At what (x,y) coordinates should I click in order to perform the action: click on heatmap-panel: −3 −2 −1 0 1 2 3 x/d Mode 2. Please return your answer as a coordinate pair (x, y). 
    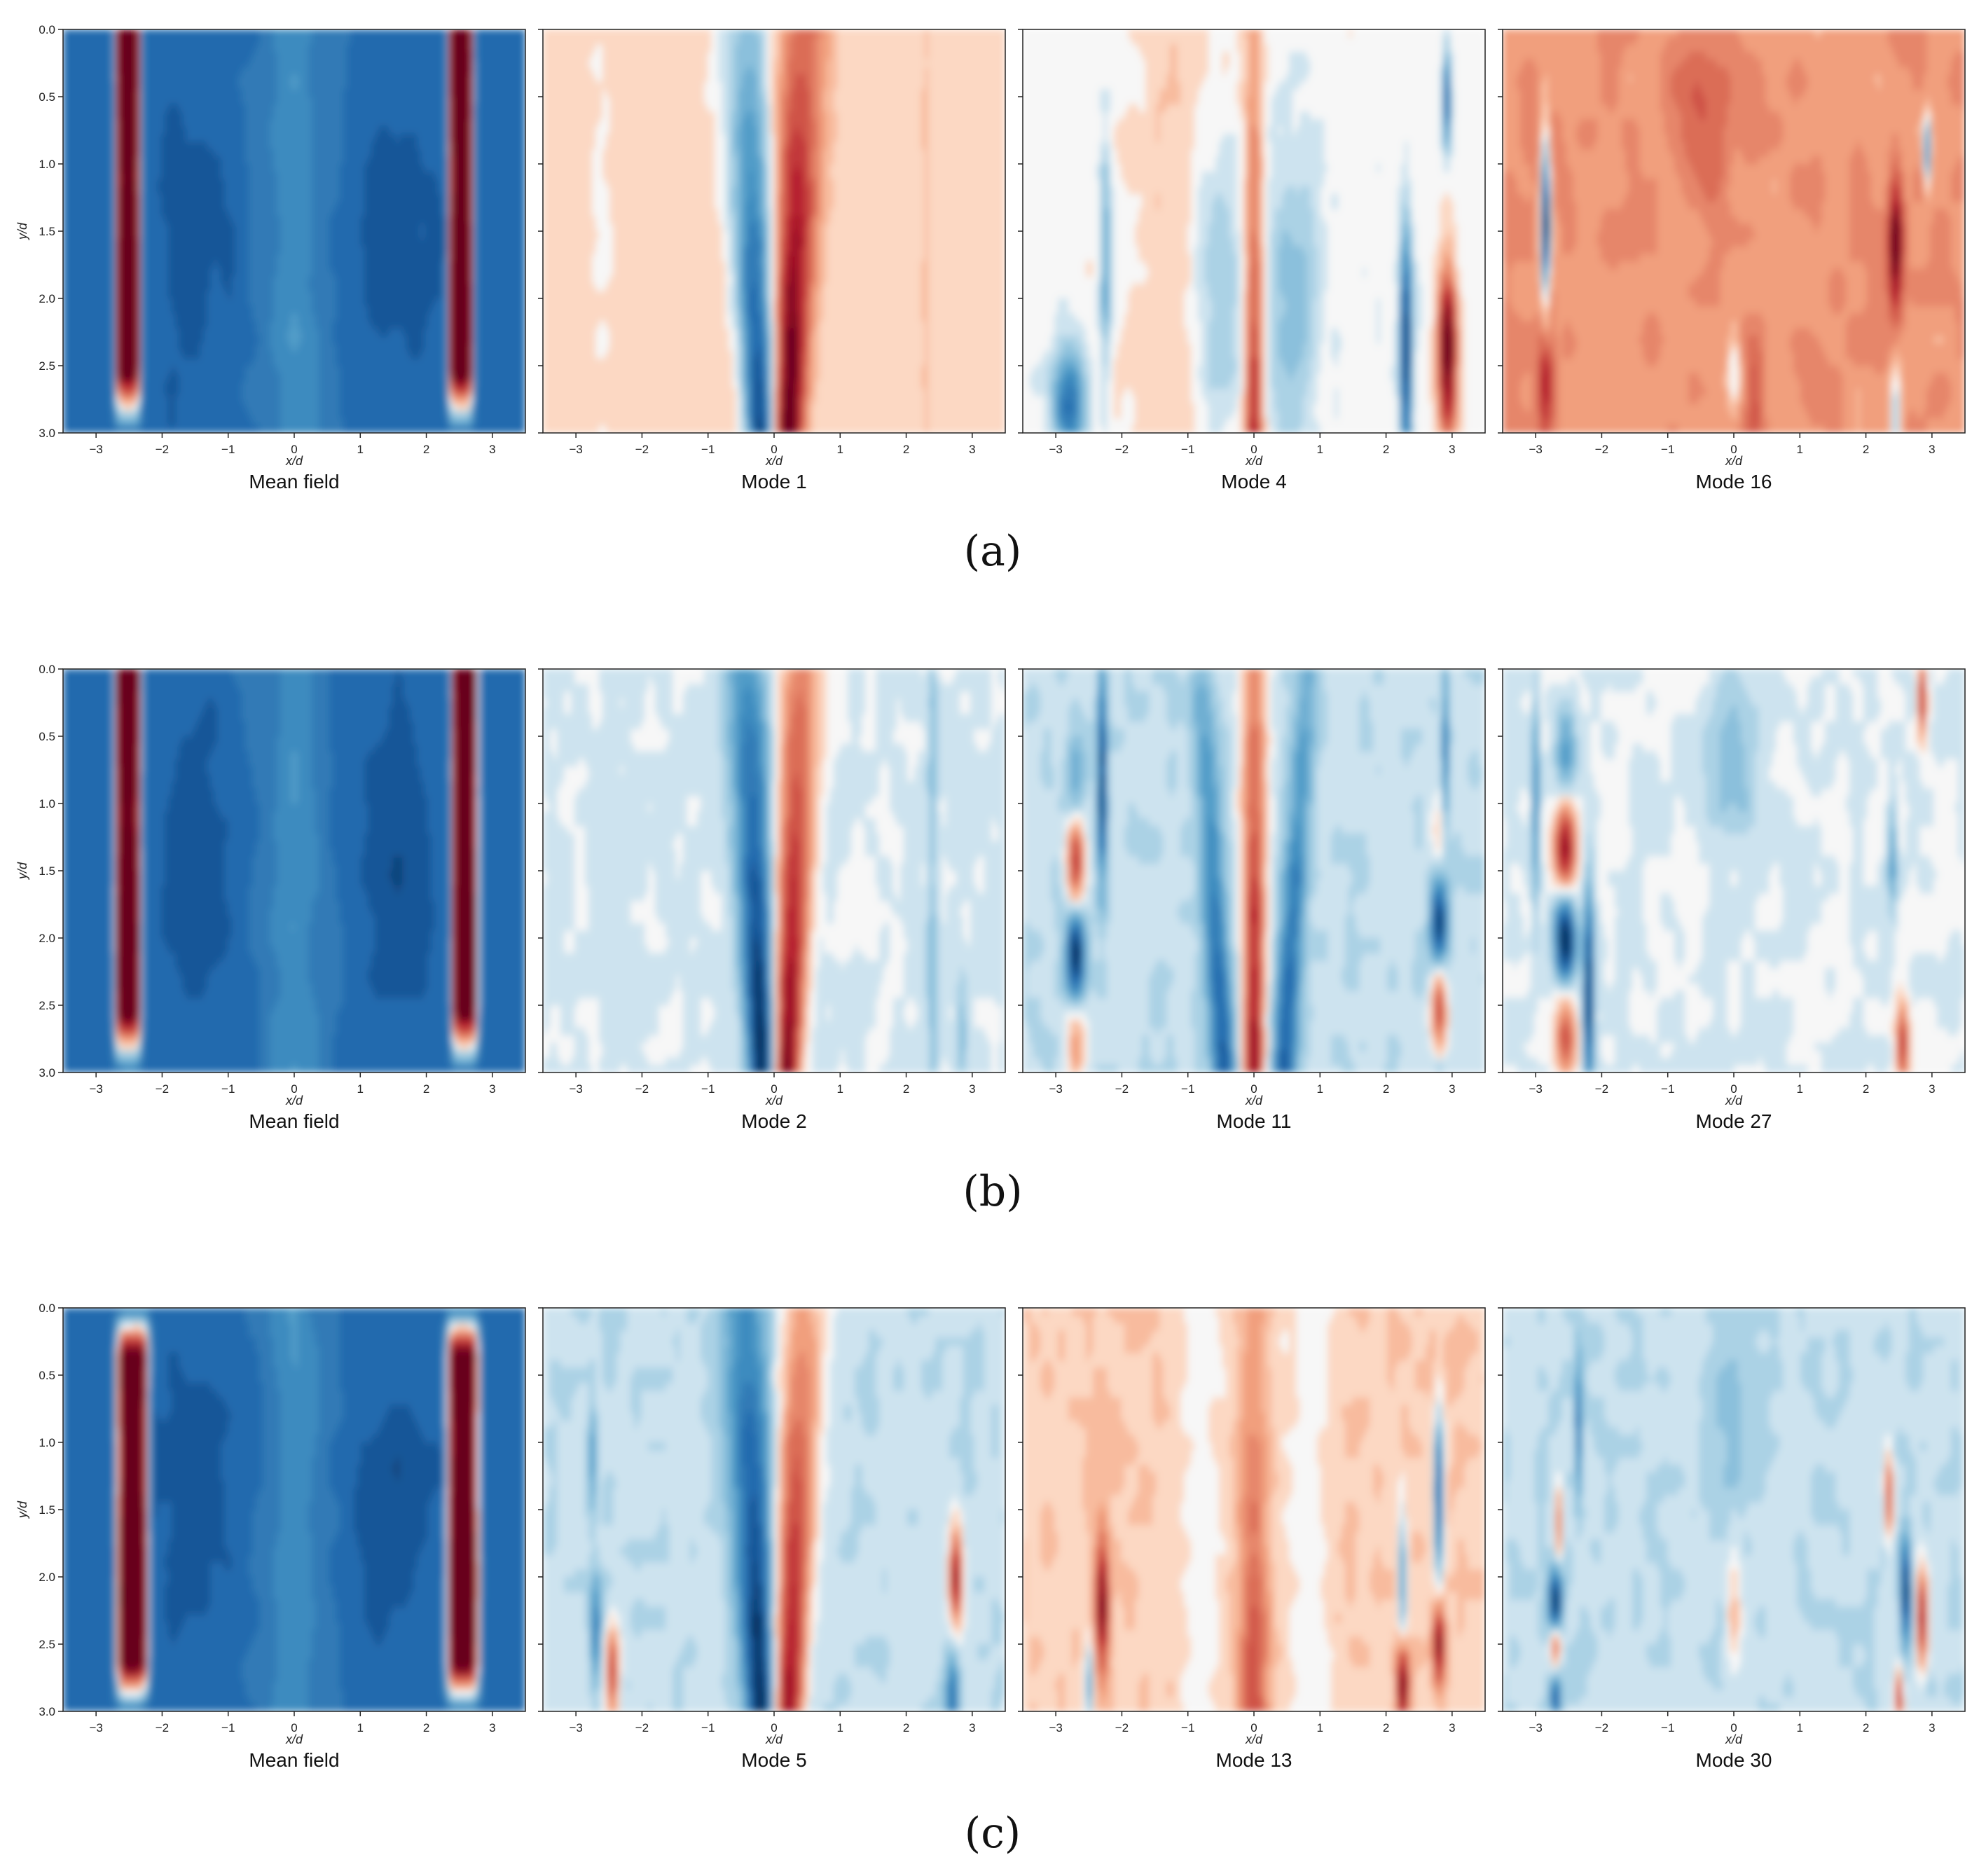
    Looking at the image, I should click on (772, 900).